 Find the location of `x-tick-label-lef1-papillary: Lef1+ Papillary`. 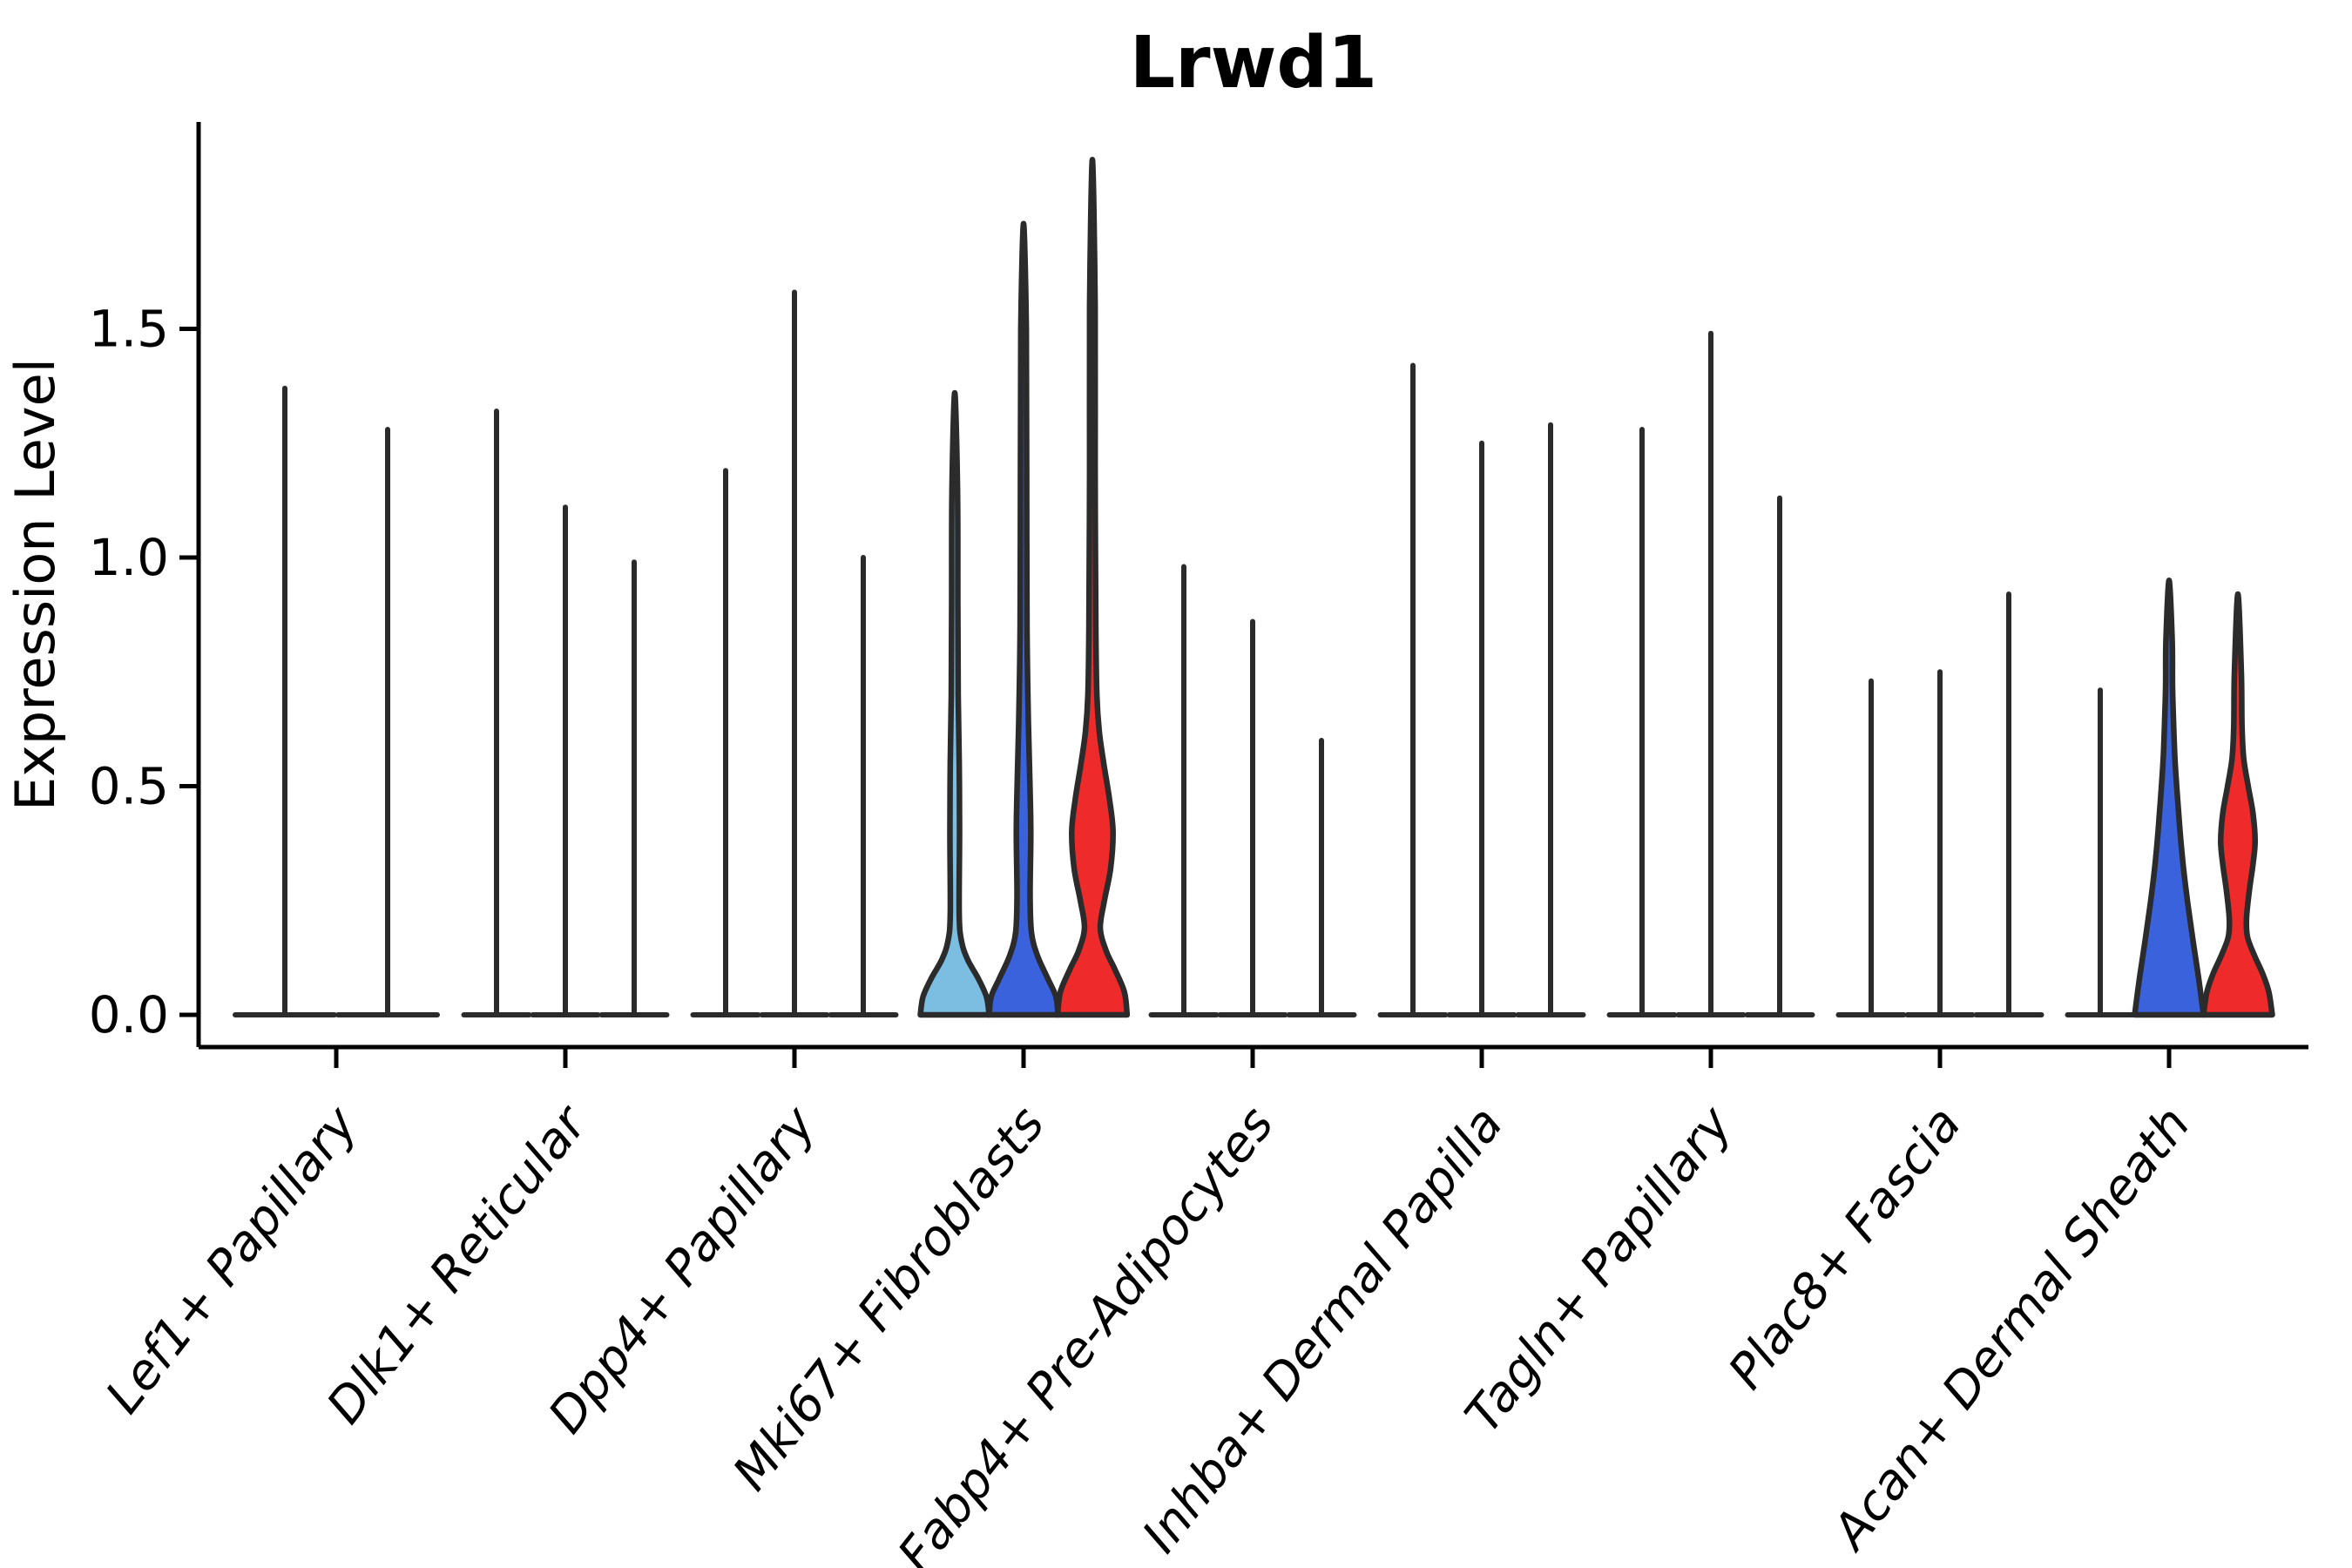

x-tick-label-lef1-papillary: Lef1+ Papillary is located at coordinates (231, 1260).